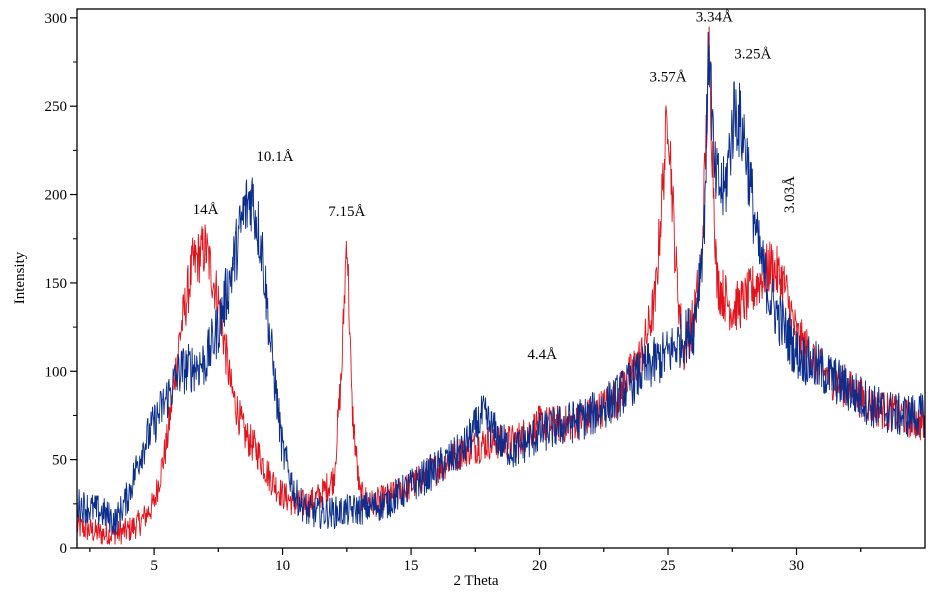 This screenshot has width=934, height=598. What do you see at coordinates (56, 196) in the screenshot?
I see `y-tick-label: 200` at bounding box center [56, 196].